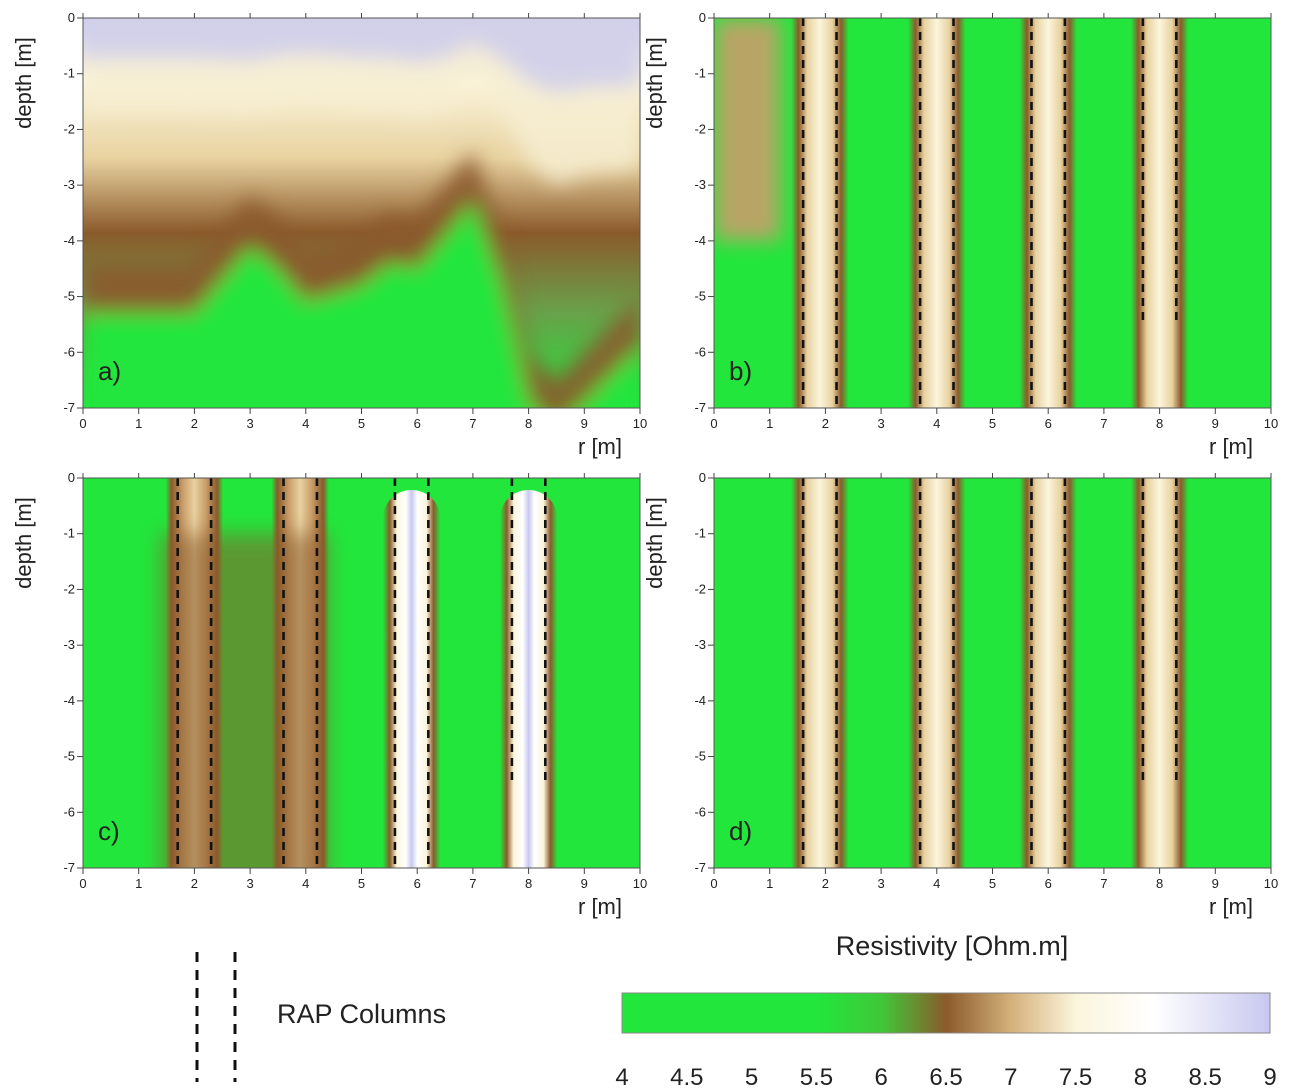 The image size is (1295, 1090). I want to click on colorbar-tick-label: 6, so click(881, 1077).